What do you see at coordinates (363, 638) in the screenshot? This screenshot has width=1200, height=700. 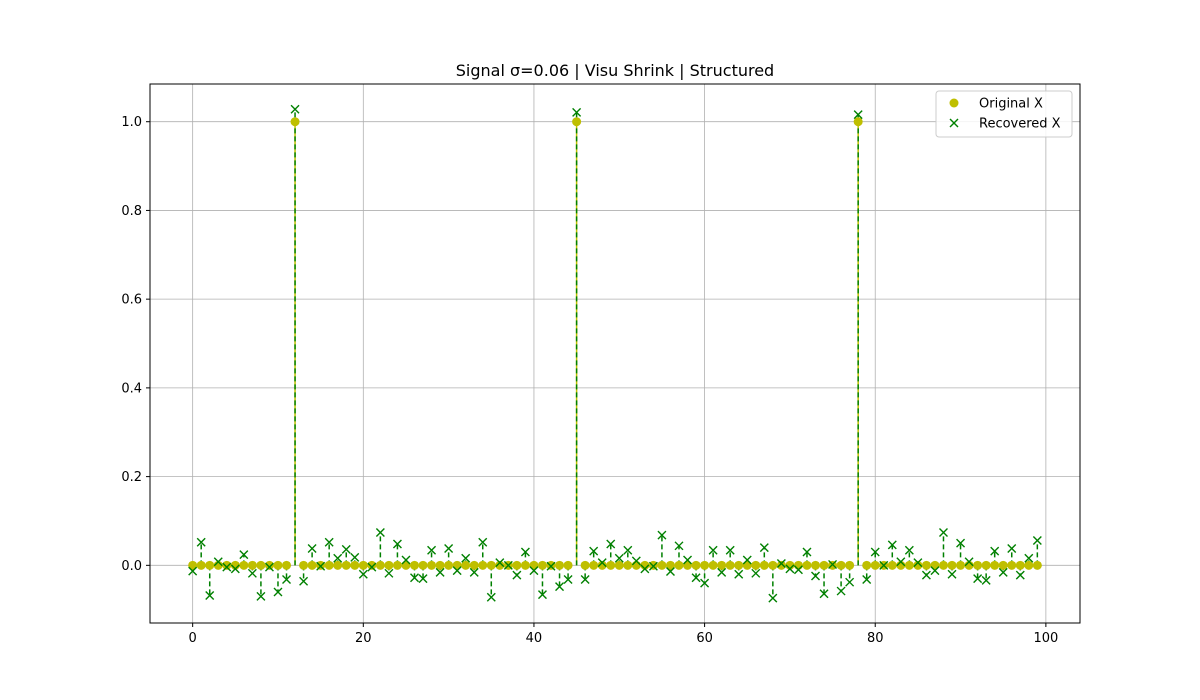 I see `x-tick-label: 20` at bounding box center [363, 638].